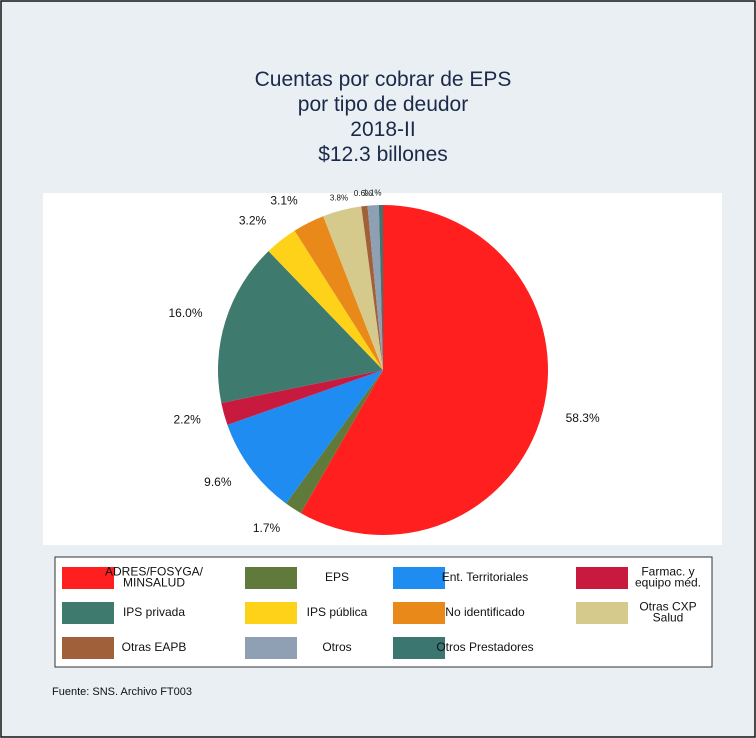 The height and width of the screenshot is (738, 756). I want to click on legend-label: IPS privada, so click(154, 612).